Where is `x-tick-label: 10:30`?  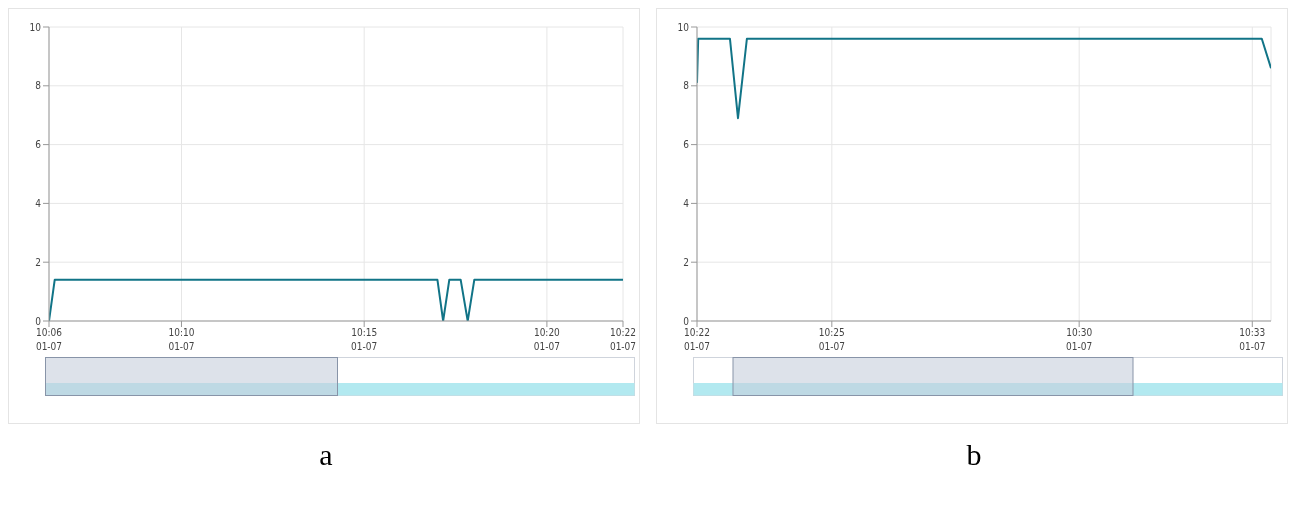
x-tick-label: 10:30 is located at coordinates (1079, 333).